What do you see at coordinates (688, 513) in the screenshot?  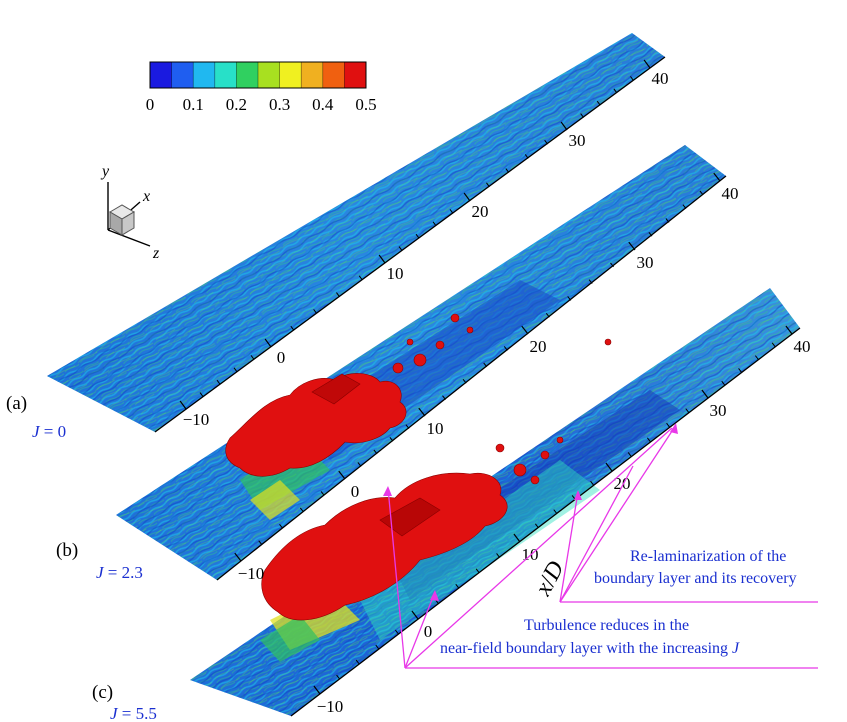 I see `relam-pointer` at bounding box center [688, 513].